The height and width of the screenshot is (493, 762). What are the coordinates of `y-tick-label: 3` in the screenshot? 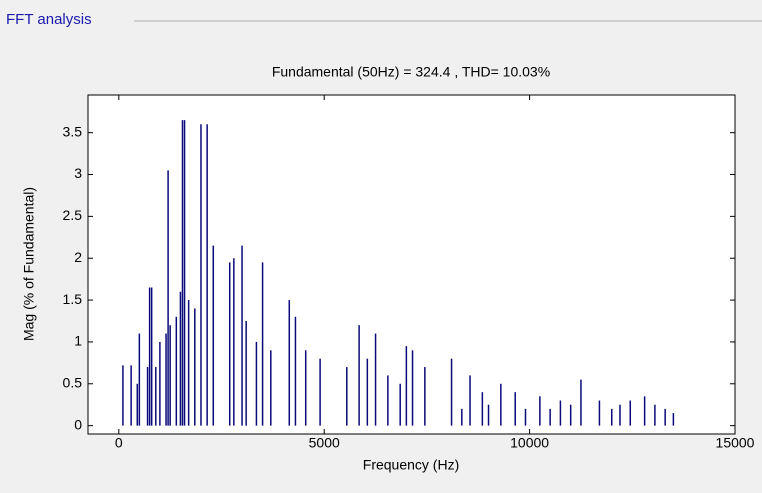 It's located at (78, 173).